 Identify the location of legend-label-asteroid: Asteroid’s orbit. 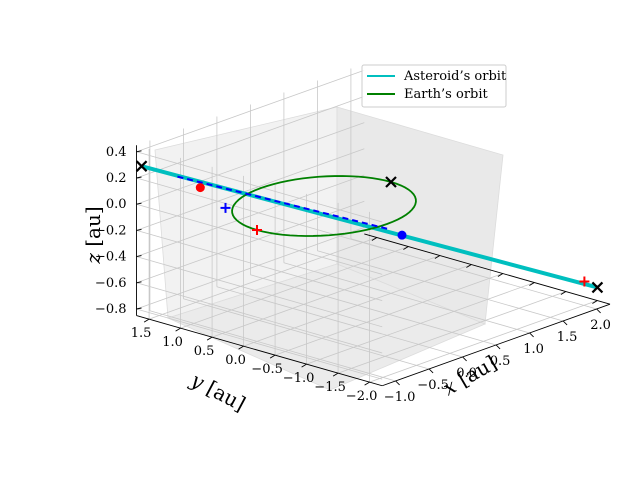
(455, 76).